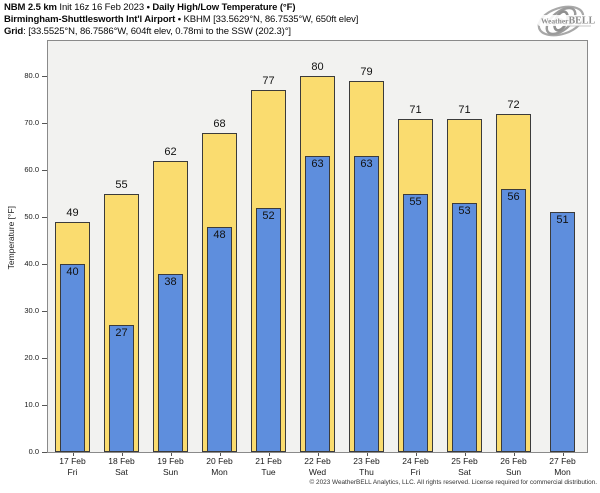 This screenshot has width=600, height=493. What do you see at coordinates (271, 19) in the screenshot?
I see `station-details: KBHM [33.5629°N, 86.7535°W, 650ft elev]` at bounding box center [271, 19].